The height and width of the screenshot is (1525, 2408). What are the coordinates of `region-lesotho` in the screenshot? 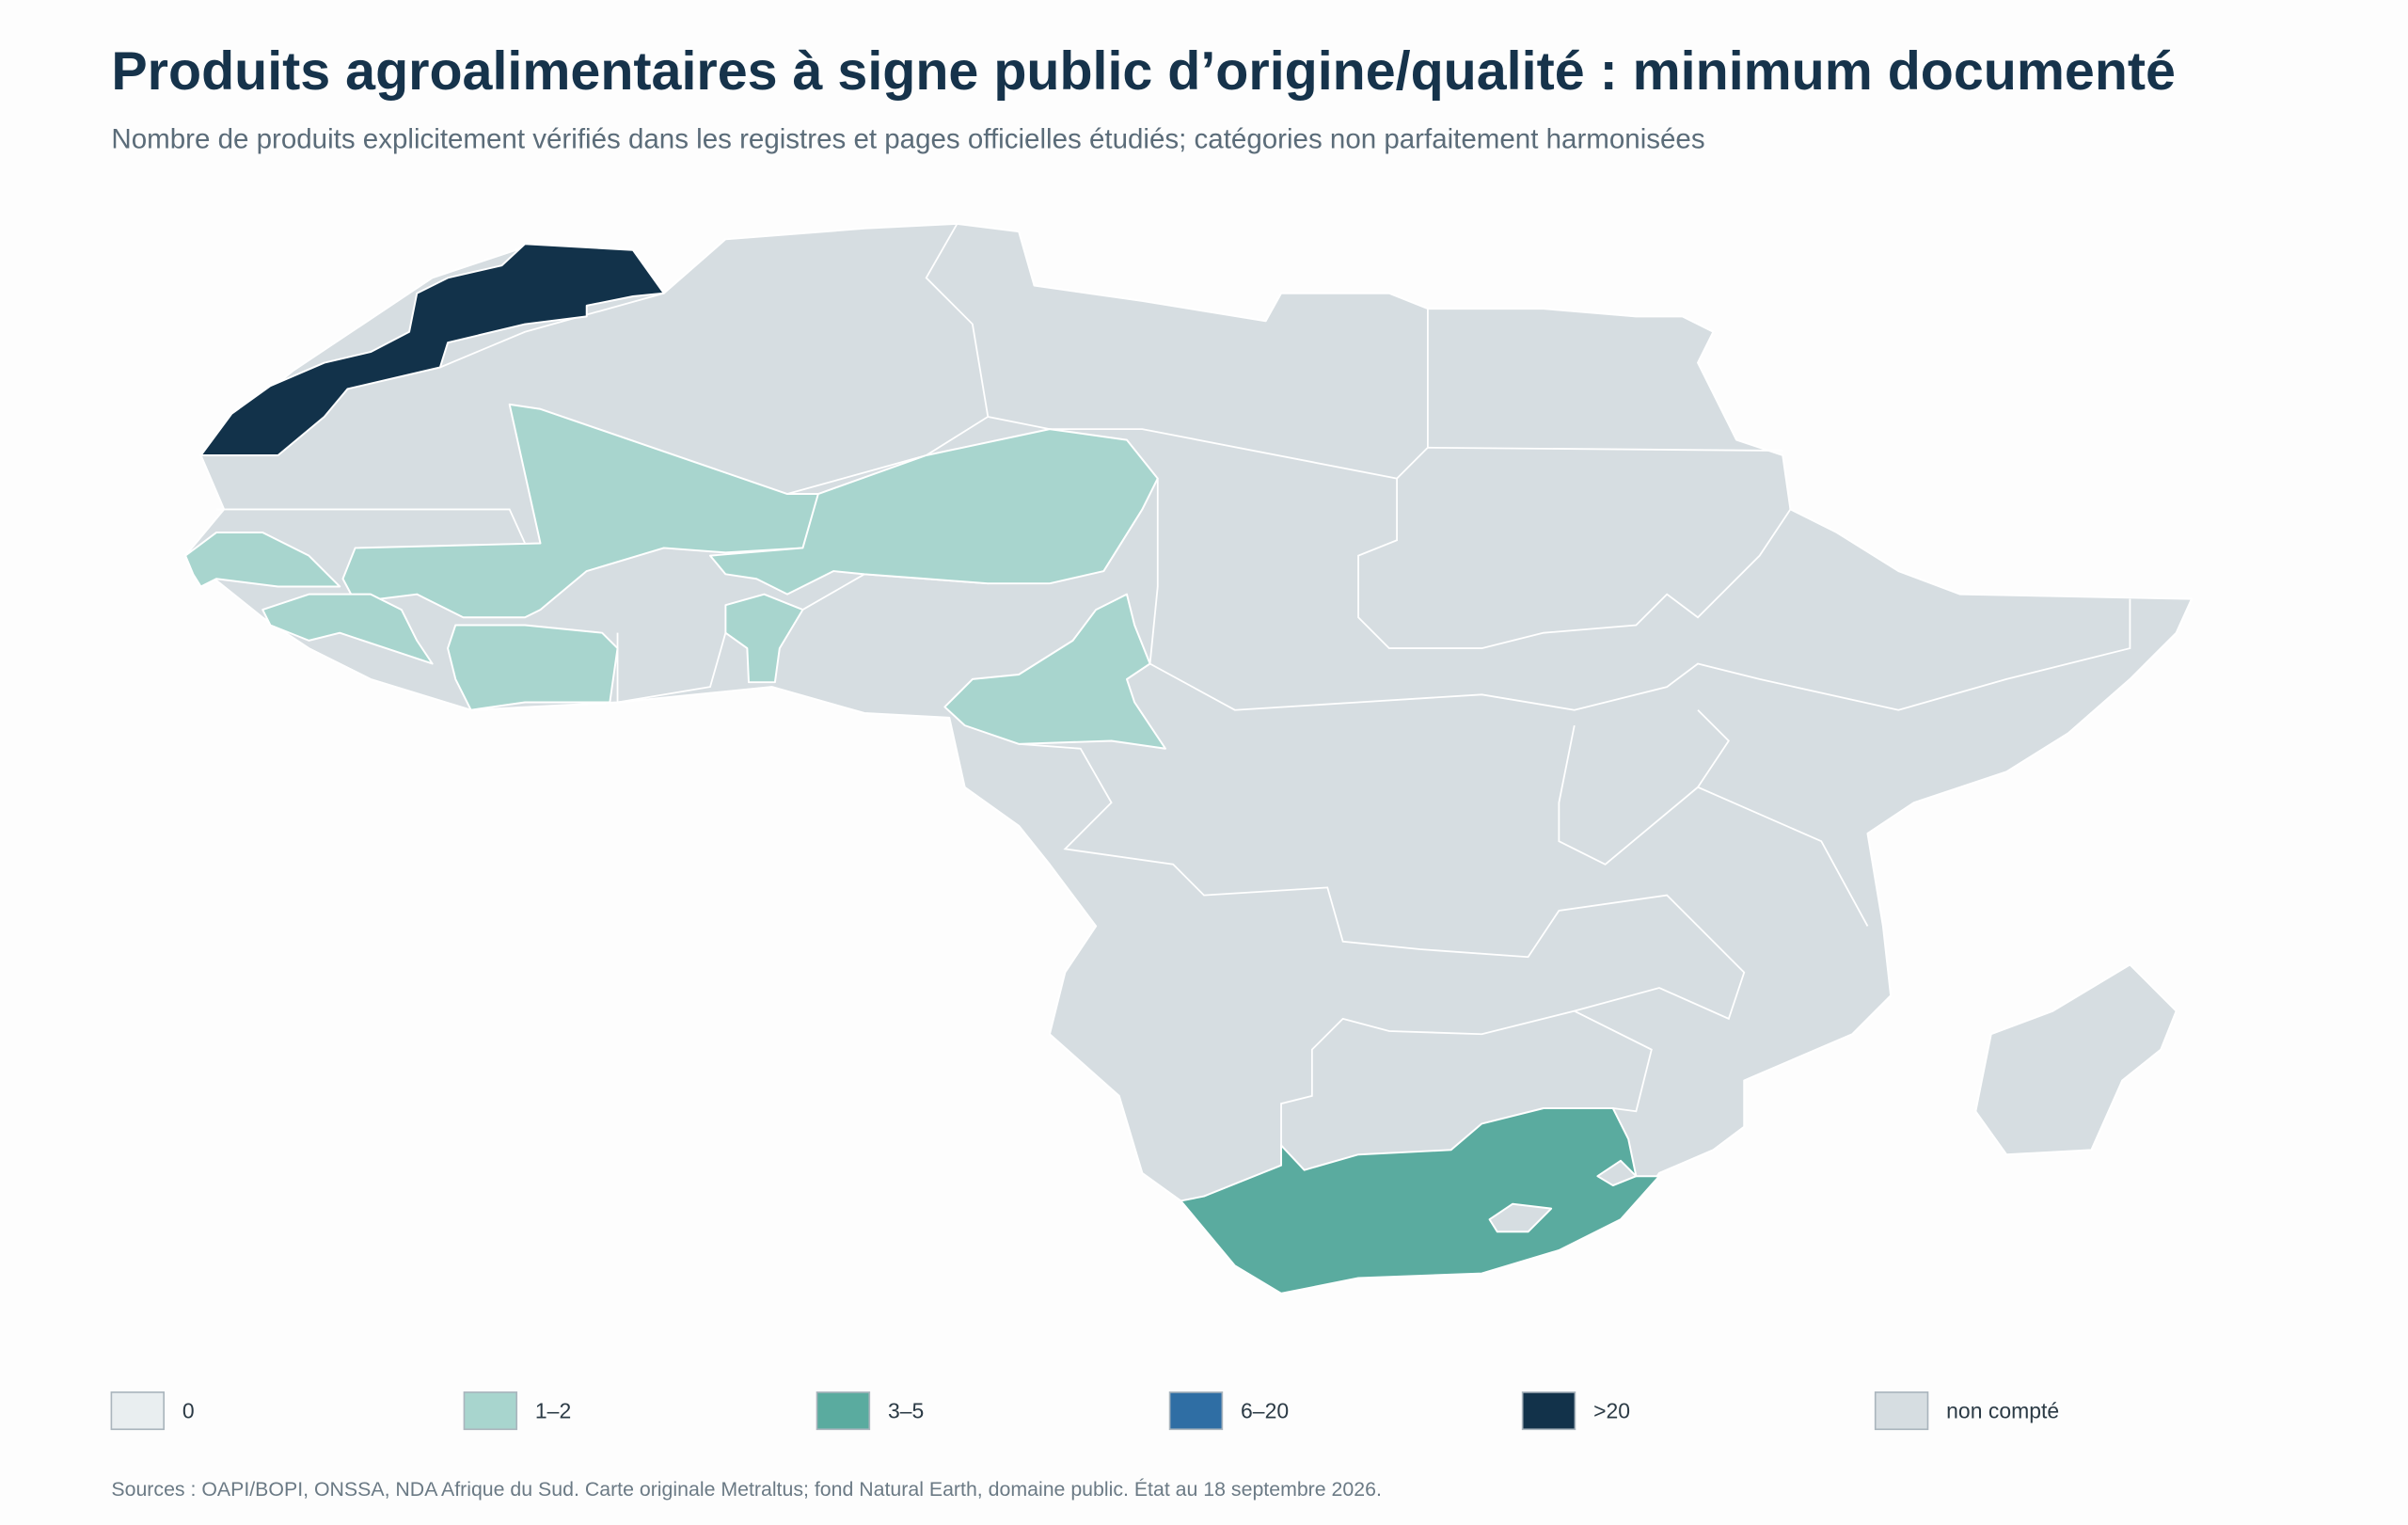 It's located at (1521, 1217).